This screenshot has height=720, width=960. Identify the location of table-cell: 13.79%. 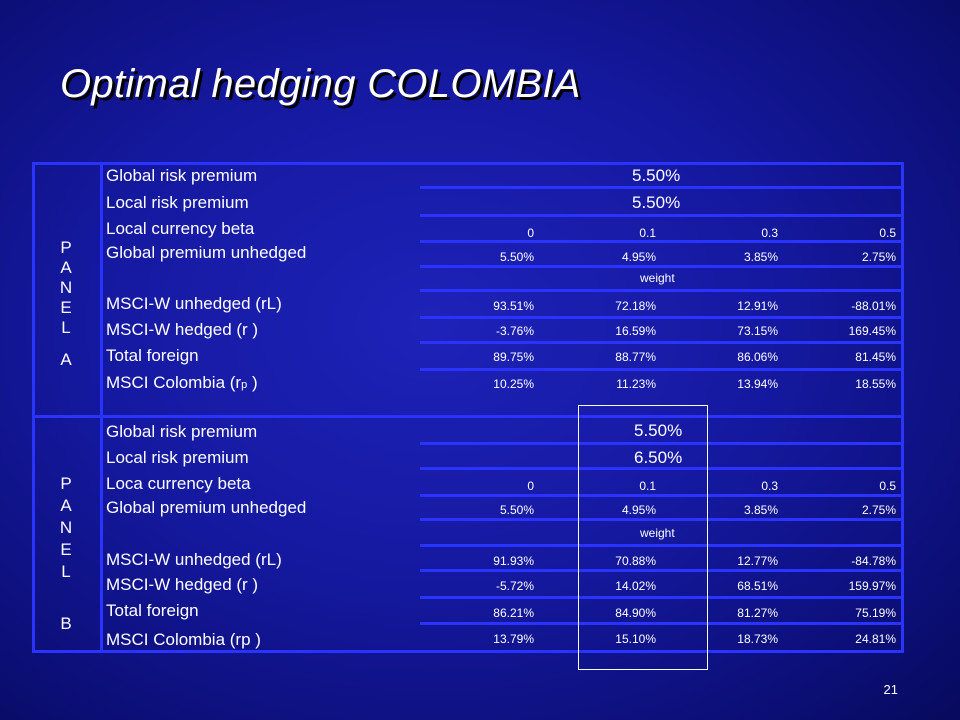
(513, 639).